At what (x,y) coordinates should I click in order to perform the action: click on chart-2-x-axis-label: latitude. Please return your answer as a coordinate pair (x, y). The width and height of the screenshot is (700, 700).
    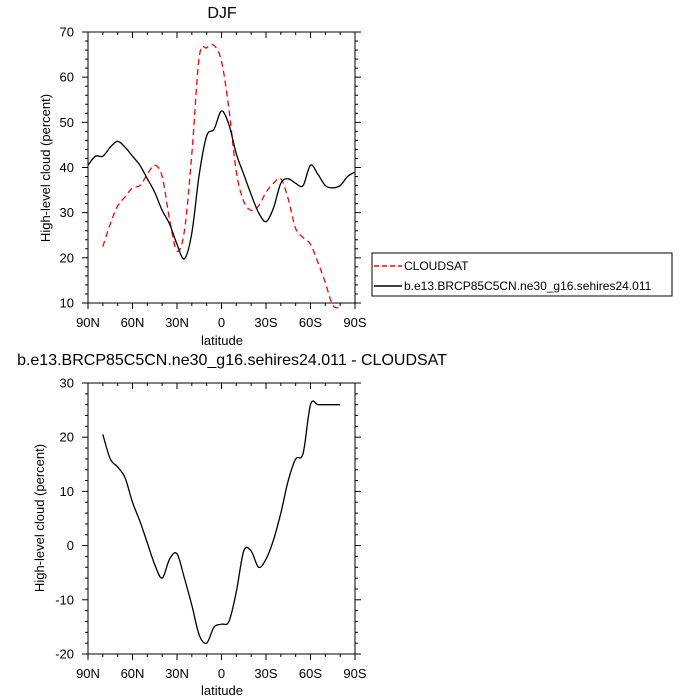
    Looking at the image, I should click on (222, 690).